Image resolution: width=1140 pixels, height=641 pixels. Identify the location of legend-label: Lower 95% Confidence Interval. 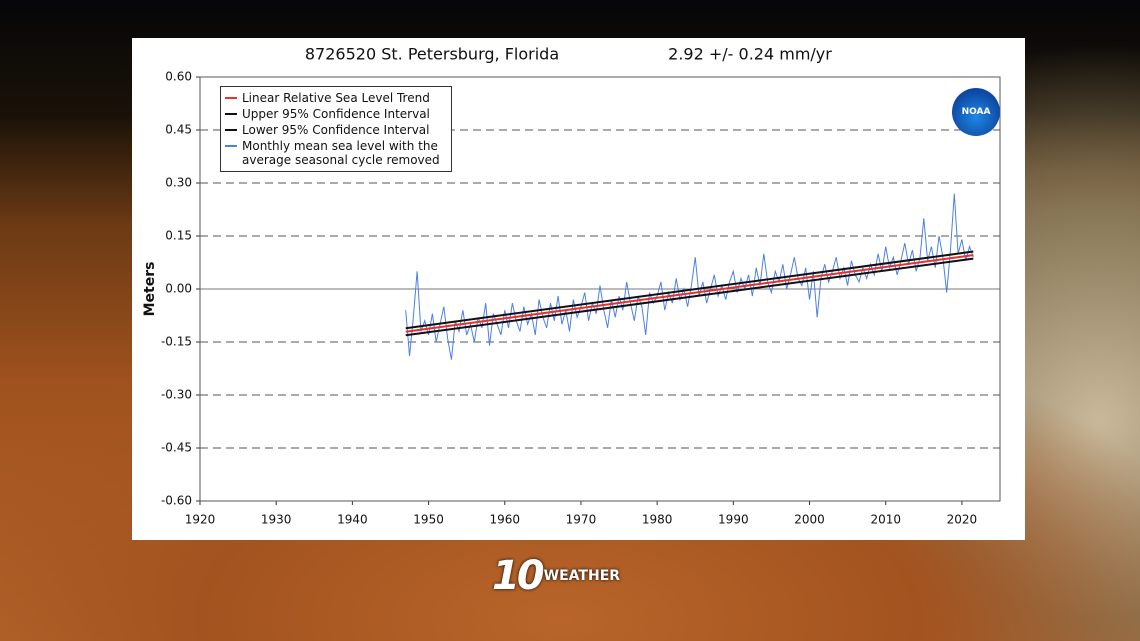
(336, 130).